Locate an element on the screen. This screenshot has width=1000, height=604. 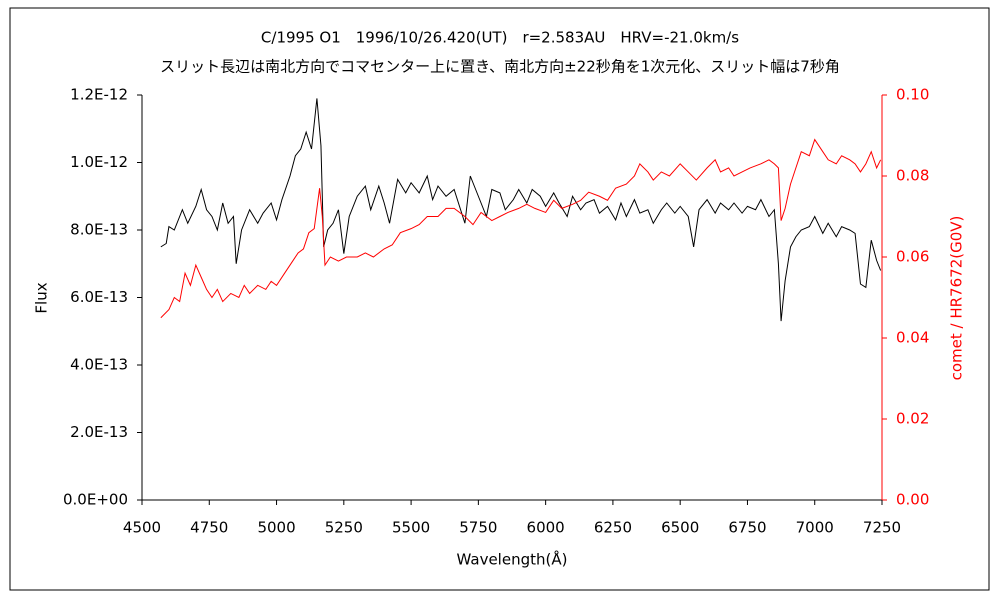
y-tick-label: 1.0E-12 is located at coordinates (99, 162).